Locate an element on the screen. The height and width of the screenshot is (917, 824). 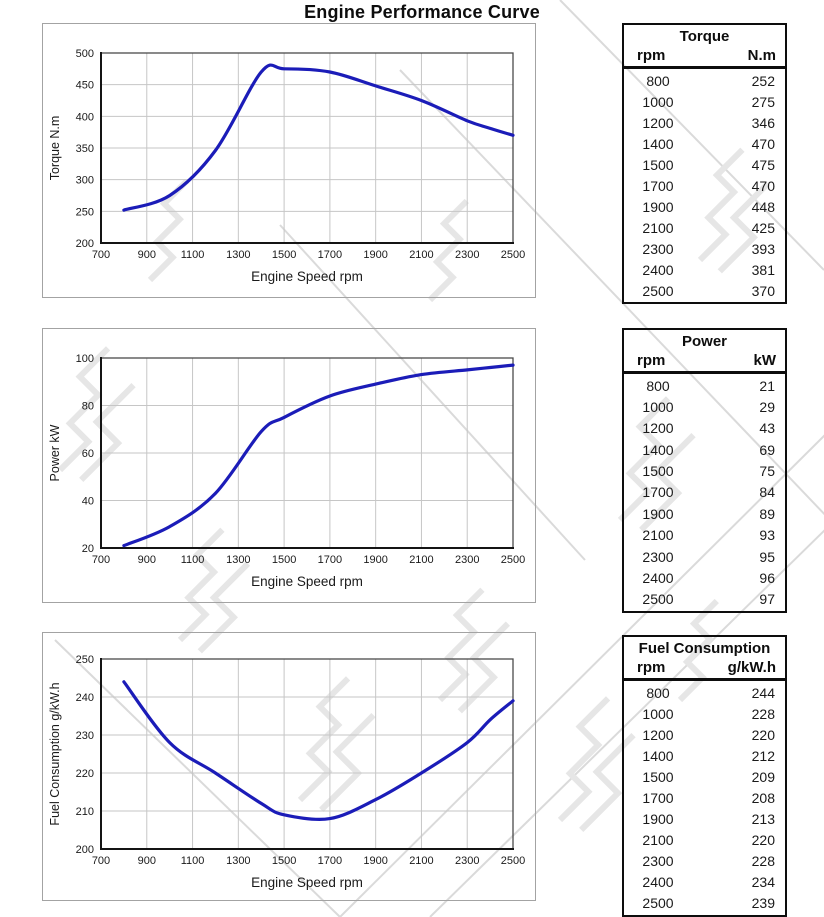
table-row: 2100 425 is located at coordinates (704, 227).